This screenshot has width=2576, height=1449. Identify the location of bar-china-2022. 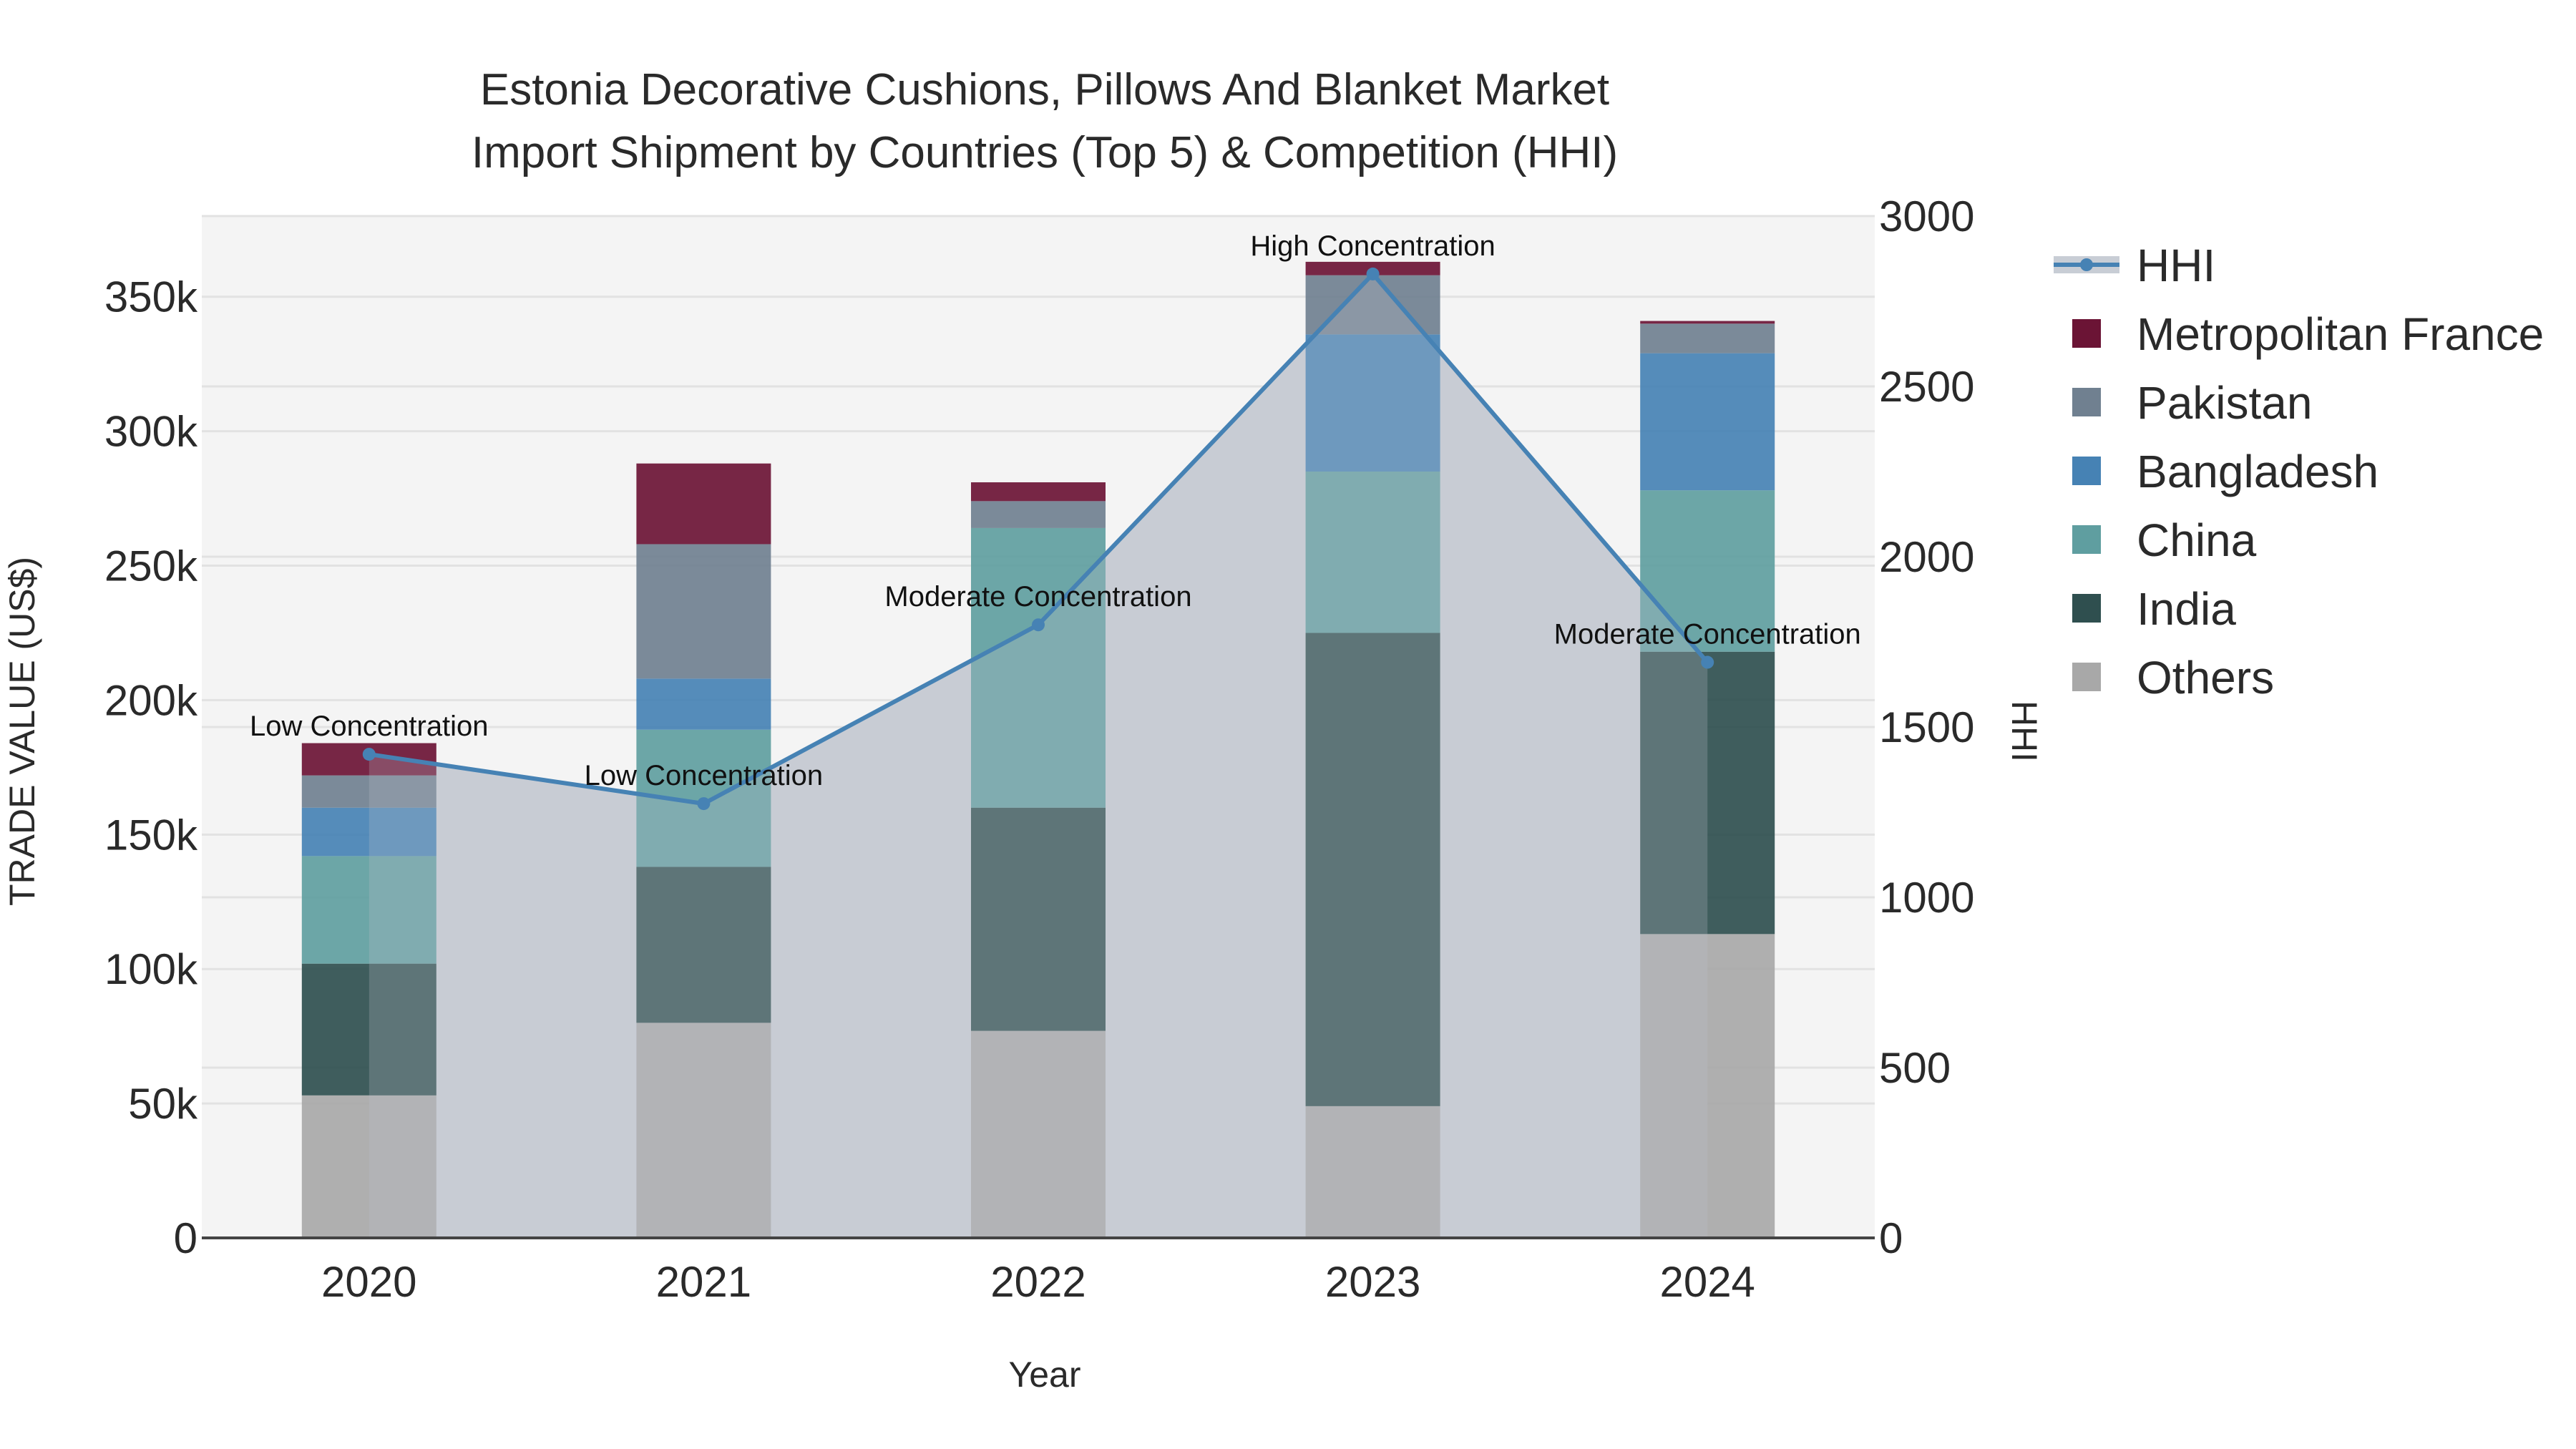
(1038, 667).